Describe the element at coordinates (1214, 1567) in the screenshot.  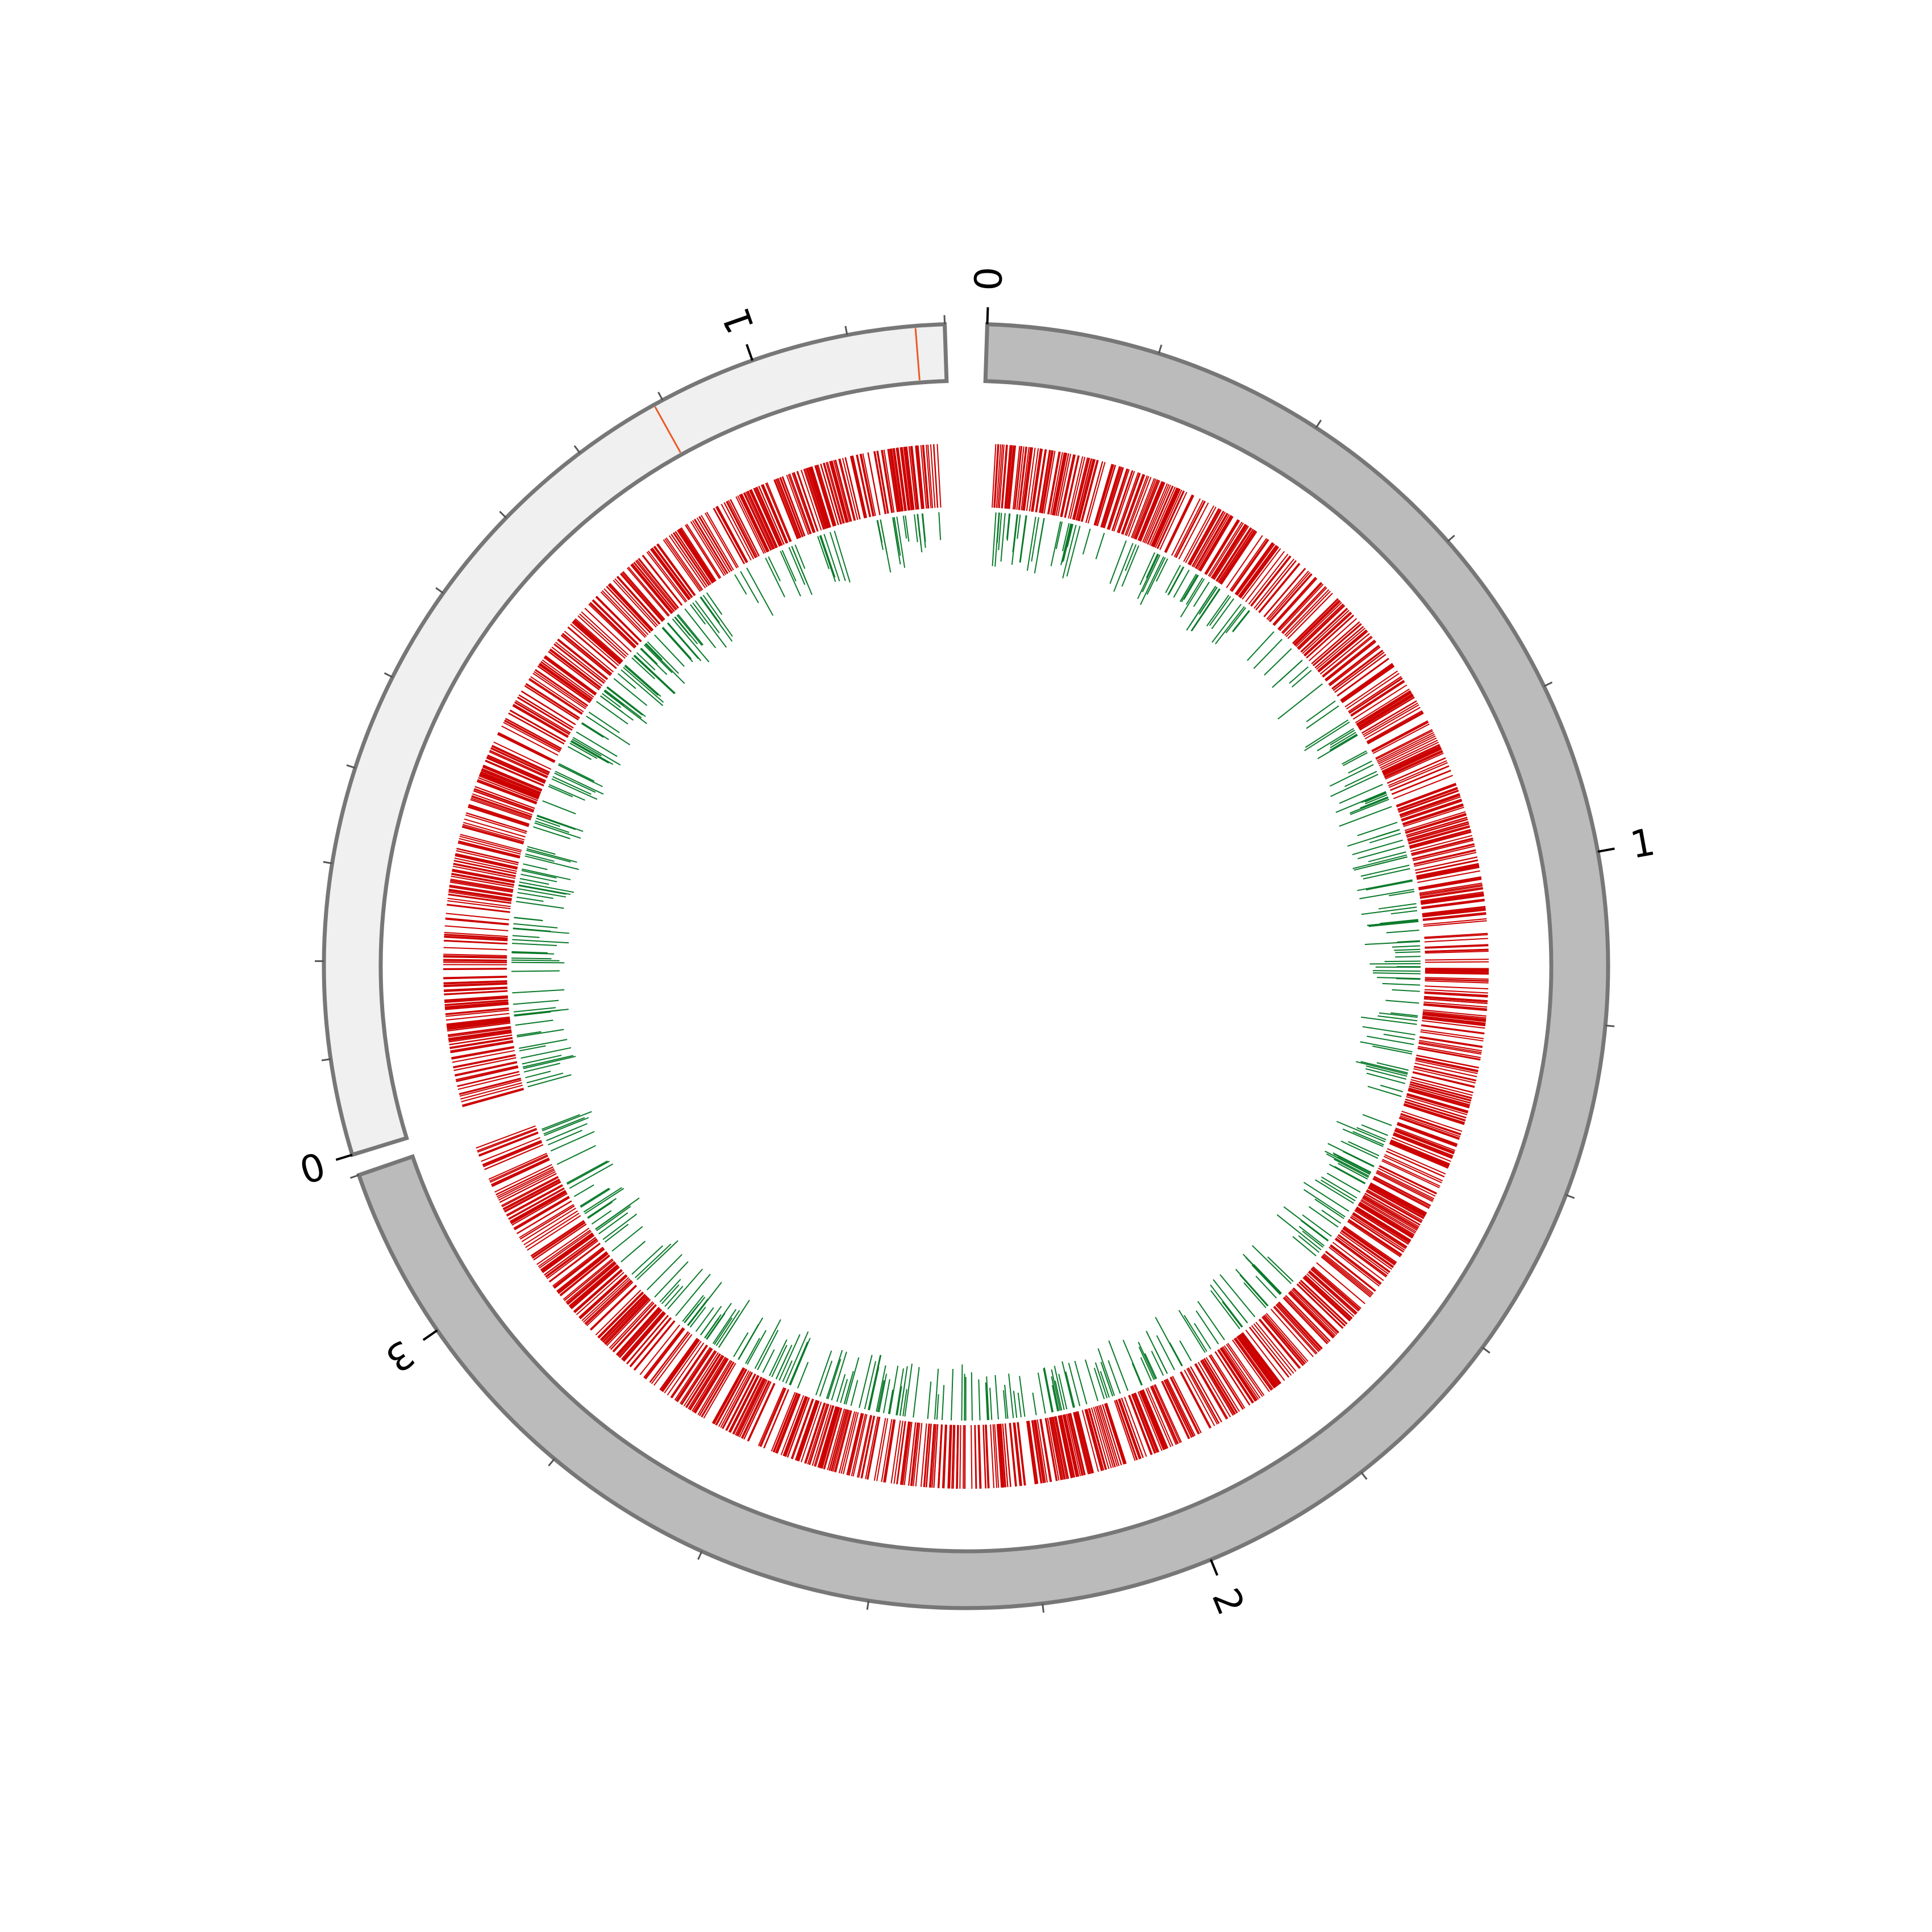
I see `main-chromosome-major-tick` at that location.